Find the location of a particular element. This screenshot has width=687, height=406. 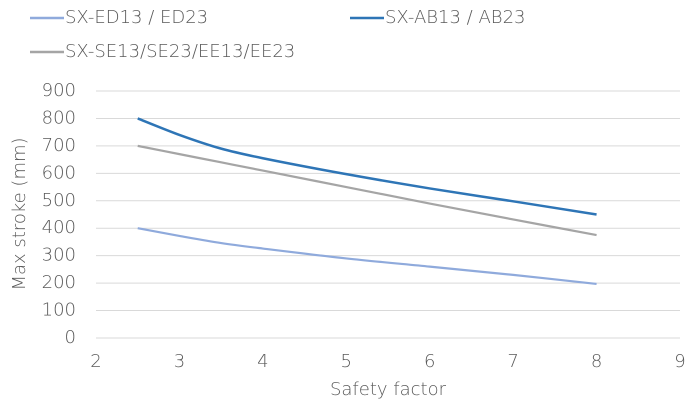

x-tick-label: 6 is located at coordinates (429, 361).